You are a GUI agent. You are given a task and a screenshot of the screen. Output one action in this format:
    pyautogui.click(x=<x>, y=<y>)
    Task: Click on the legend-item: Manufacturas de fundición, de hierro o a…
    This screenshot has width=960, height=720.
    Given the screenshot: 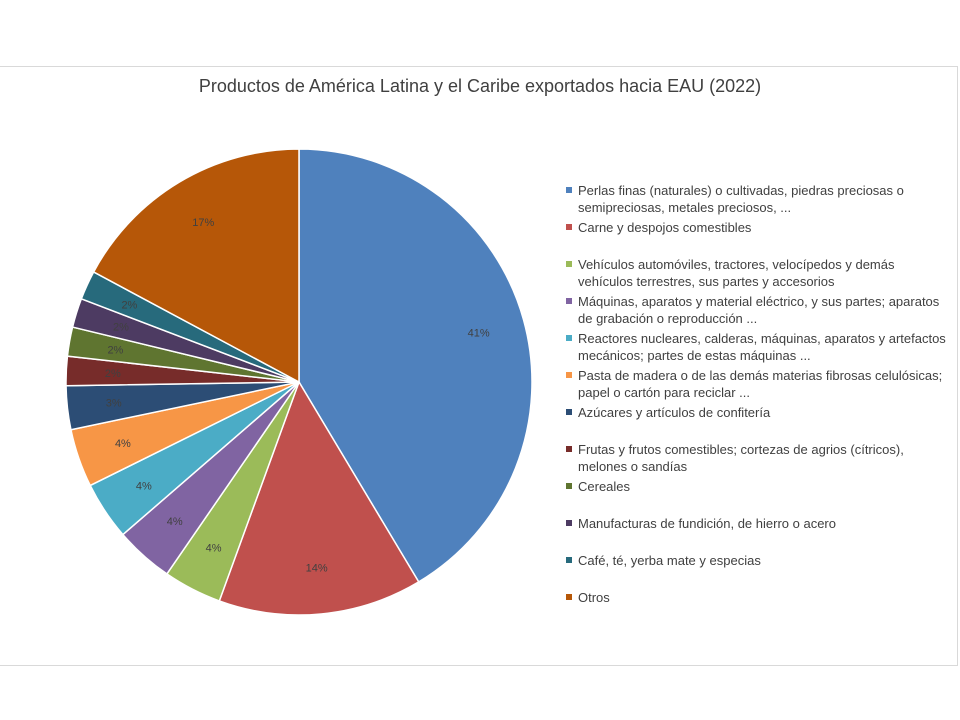 What is the action you would take?
    pyautogui.click(x=756, y=523)
    